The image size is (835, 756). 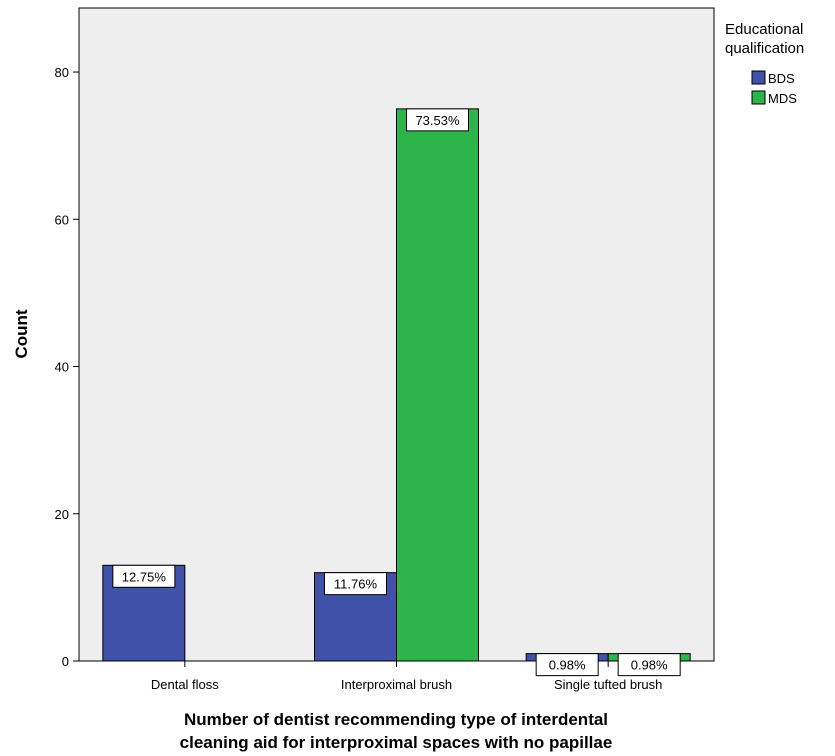 I want to click on data-label: 73.53%, so click(x=437, y=120).